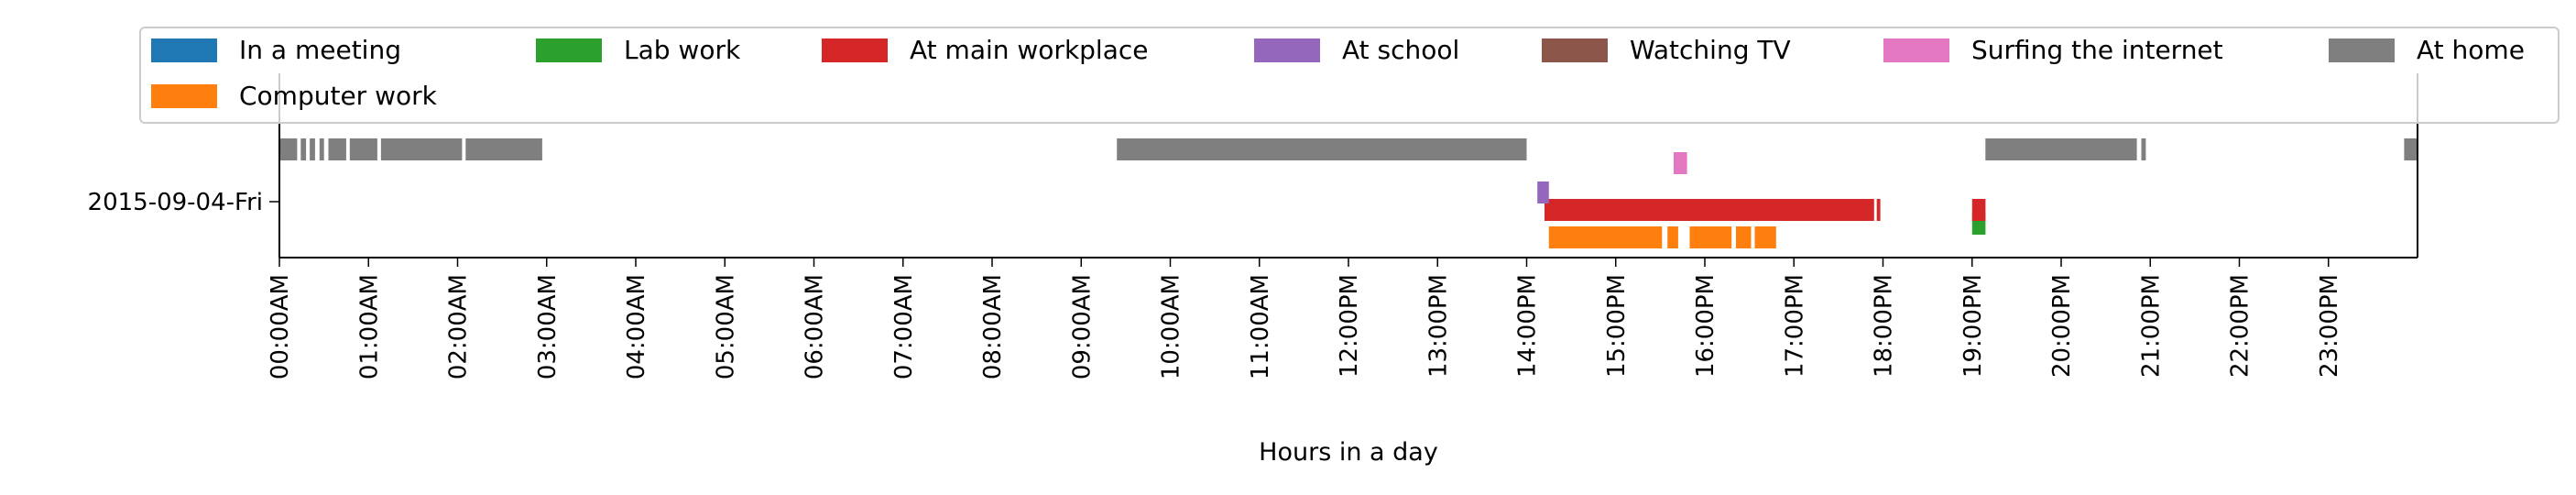 This screenshot has width=2576, height=495. Describe the element at coordinates (2062, 326) in the screenshot. I see `x-tick-label-20: 20:00PM` at that location.